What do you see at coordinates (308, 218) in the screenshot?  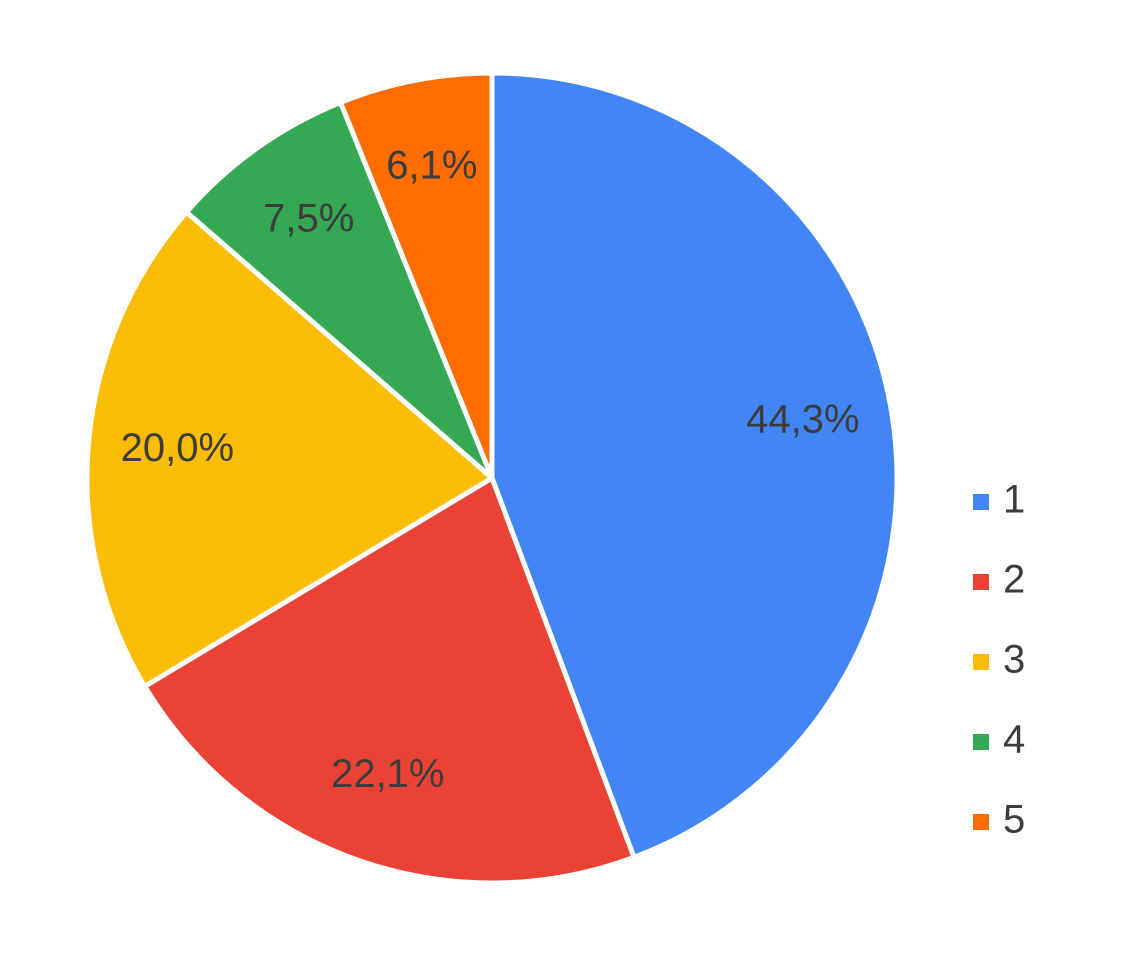 I see `slice-label: 7,5%` at bounding box center [308, 218].